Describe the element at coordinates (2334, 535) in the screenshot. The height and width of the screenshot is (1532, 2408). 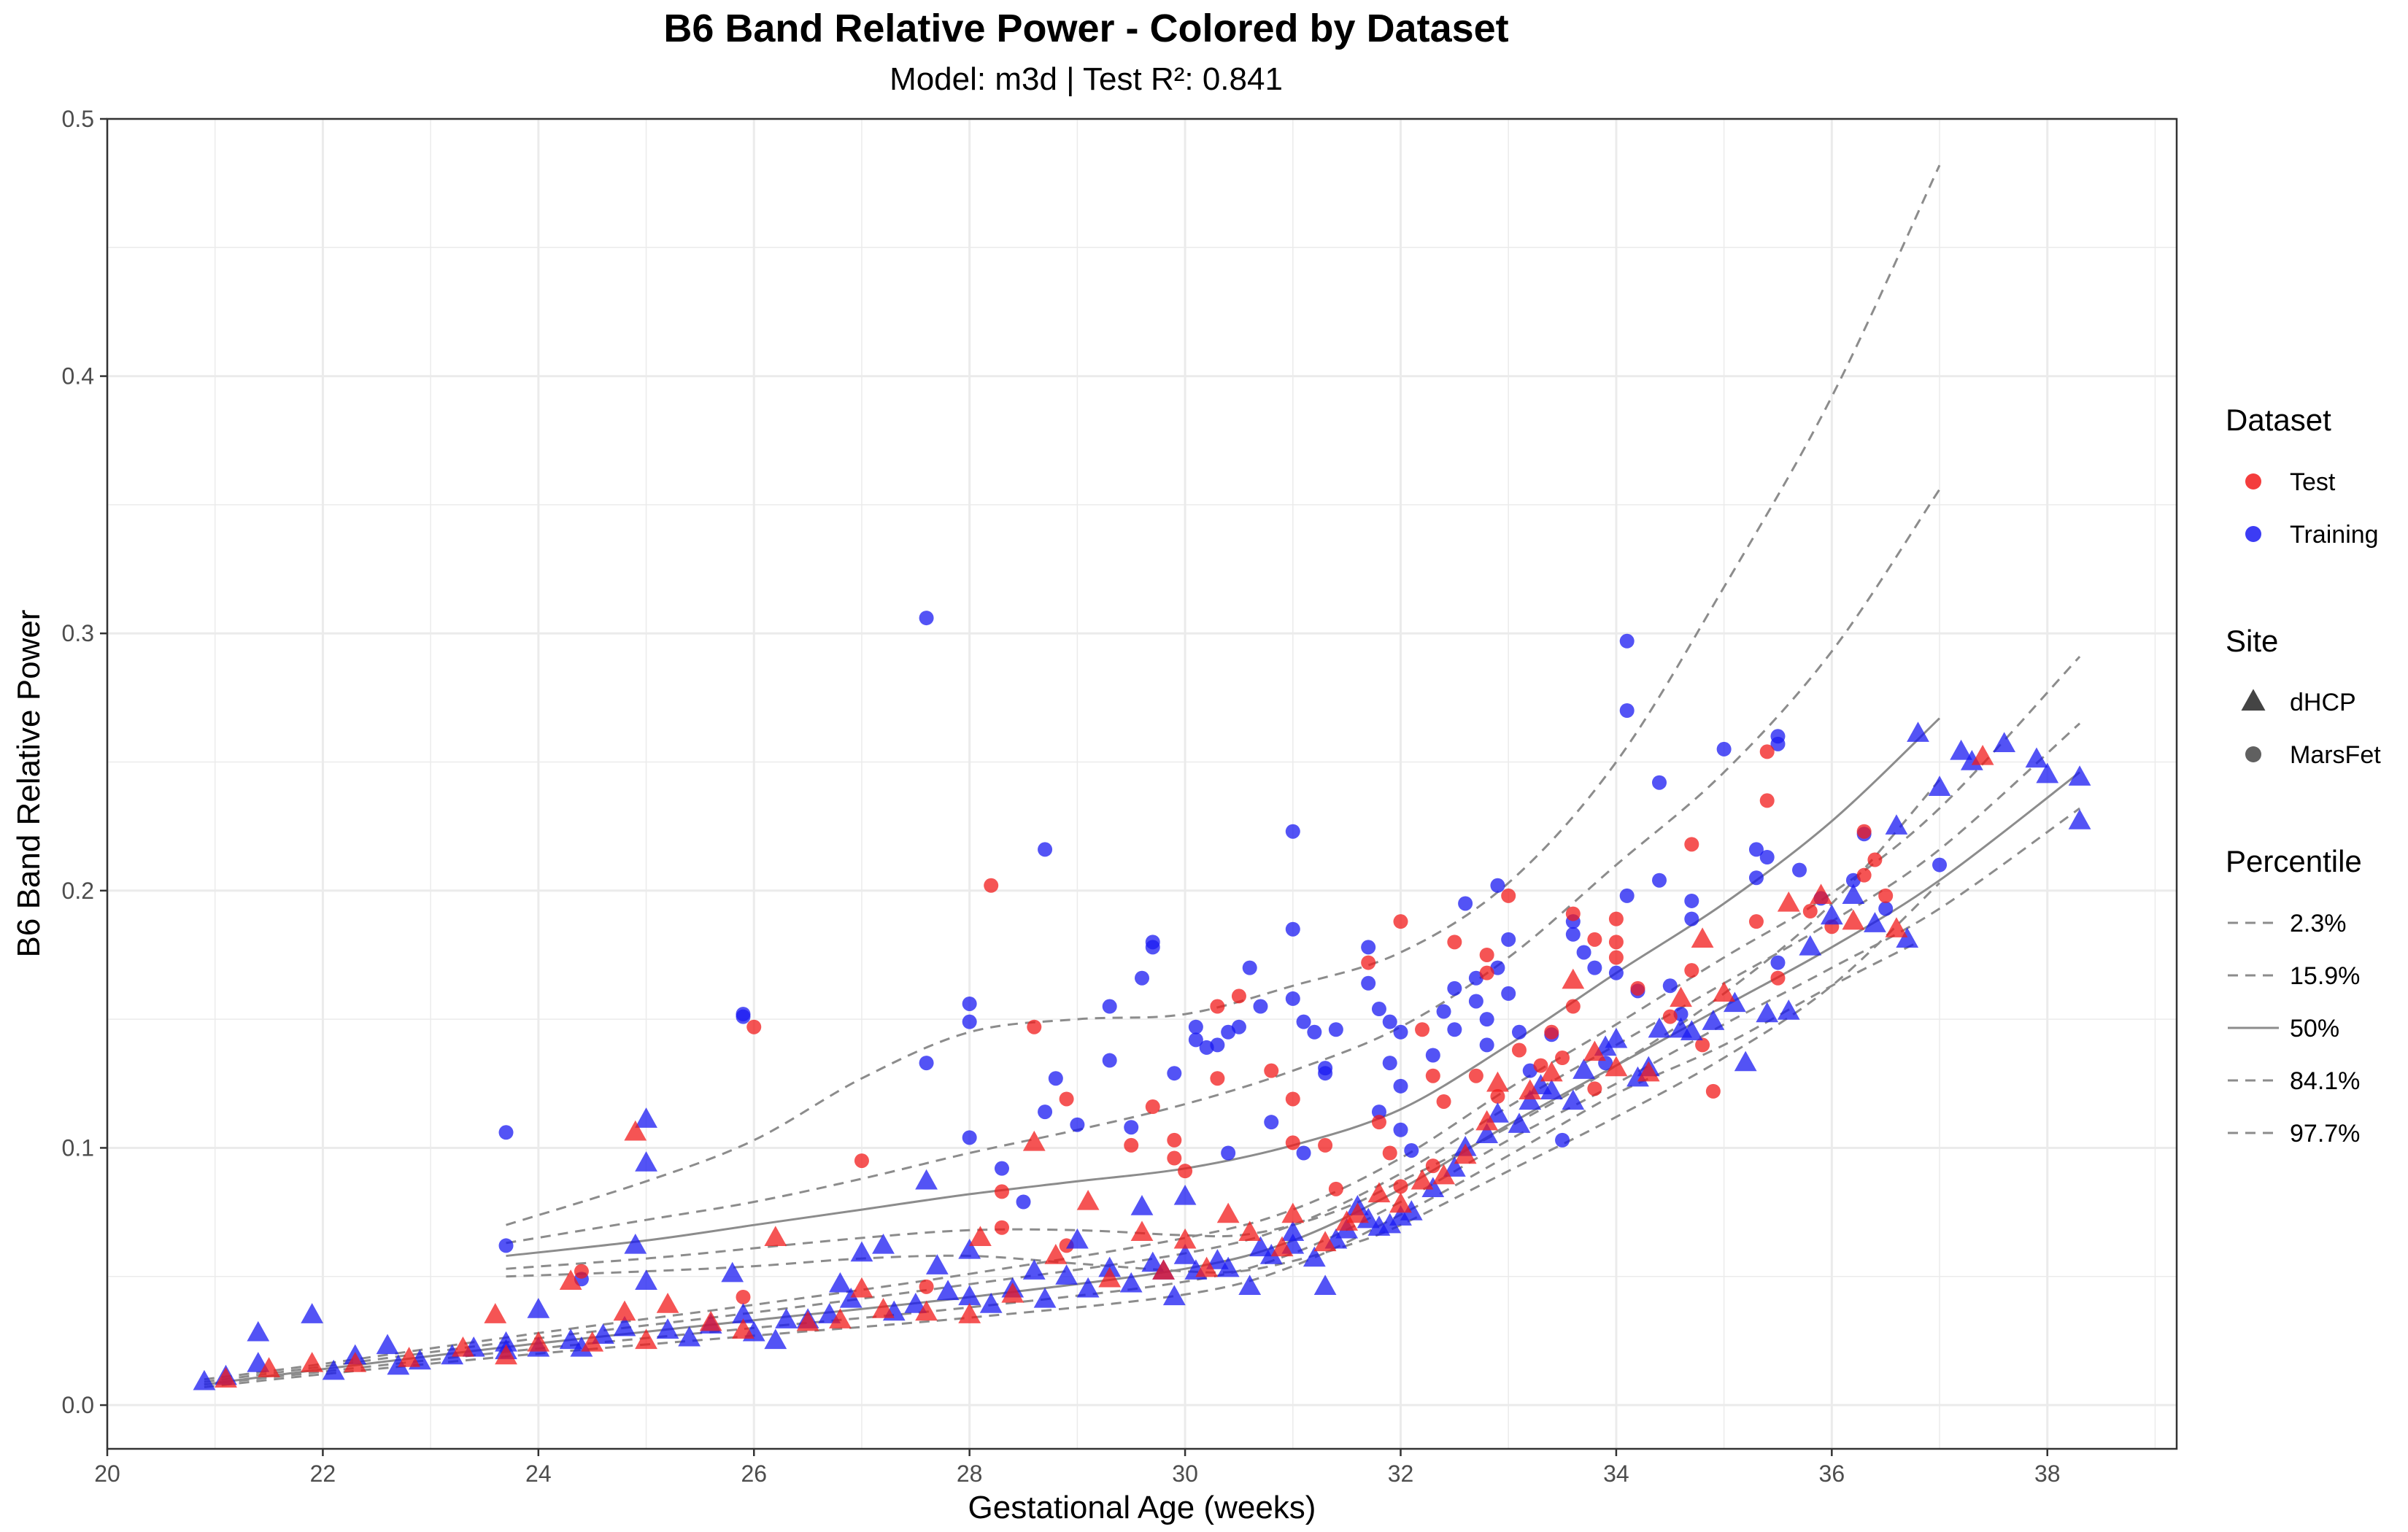
I see `legend-label: Training` at that location.